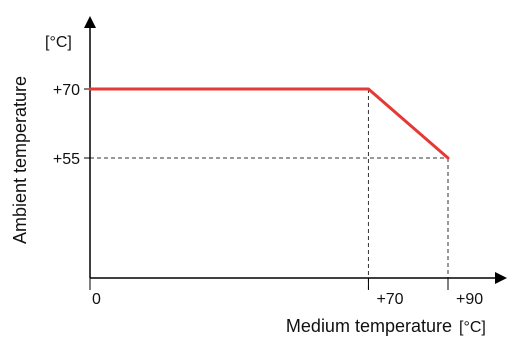 This screenshot has width=512, height=337. Describe the element at coordinates (66, 90) in the screenshot. I see `y-tick-label: +70` at that location.